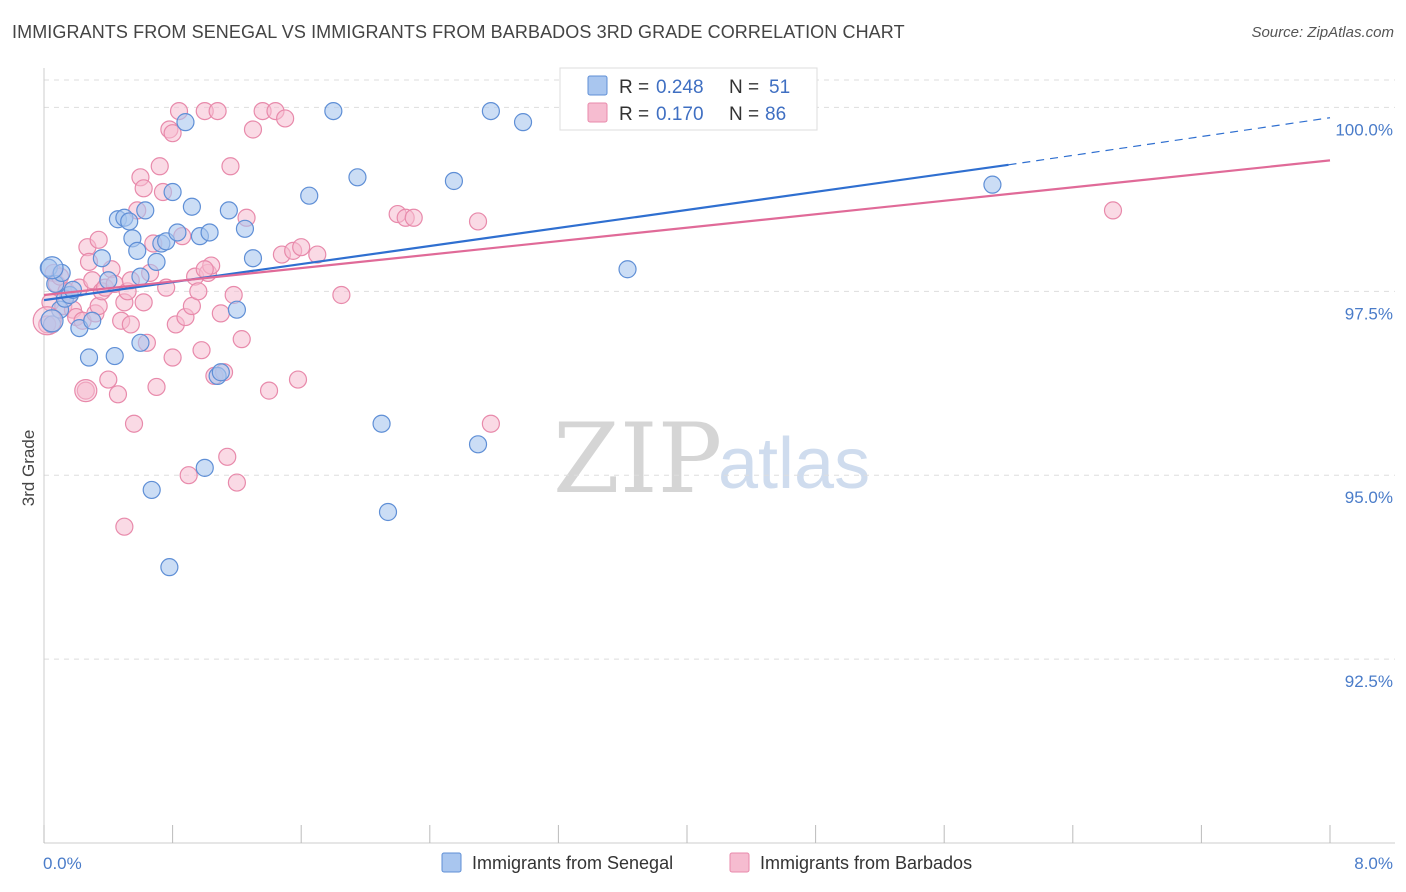 The height and width of the screenshot is (892, 1406). Describe the element at coordinates (634, 87) in the screenshot. I see `legend-senegal-r-label: R =` at that location.